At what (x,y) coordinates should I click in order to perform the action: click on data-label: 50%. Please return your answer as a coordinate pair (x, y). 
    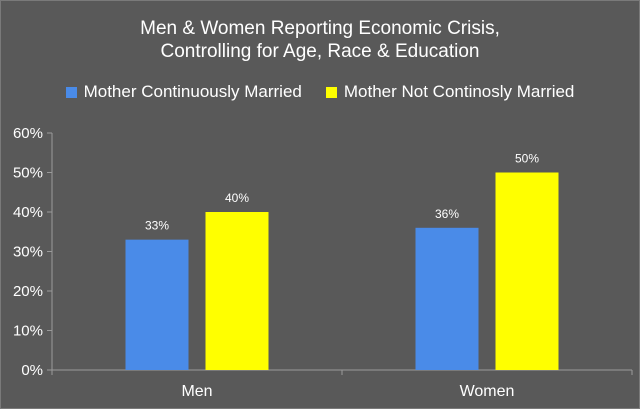
    Looking at the image, I should click on (527, 159).